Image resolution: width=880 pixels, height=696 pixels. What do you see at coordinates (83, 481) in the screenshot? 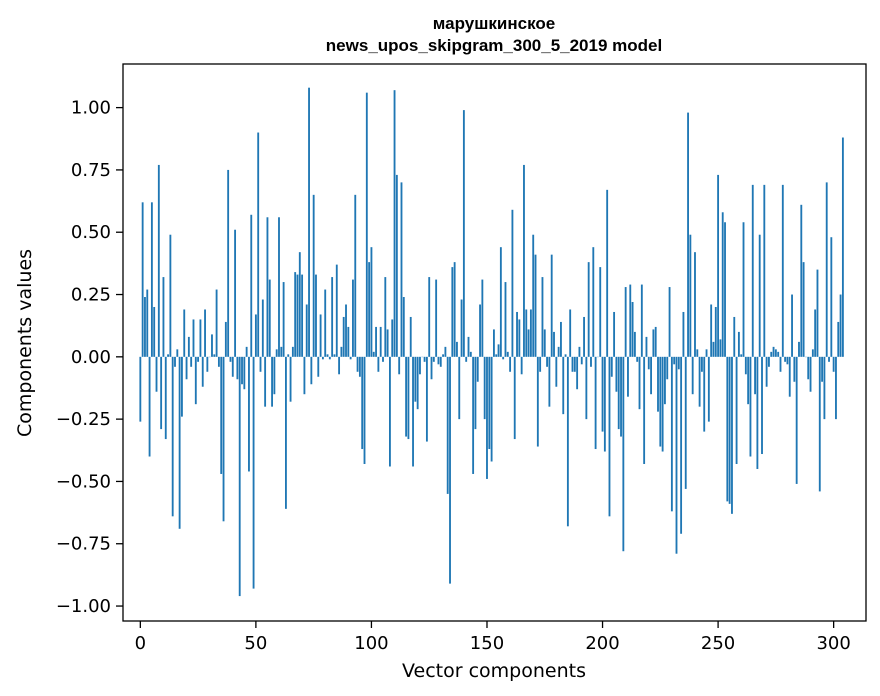
I see `y-tick-label: −0.50` at bounding box center [83, 481].